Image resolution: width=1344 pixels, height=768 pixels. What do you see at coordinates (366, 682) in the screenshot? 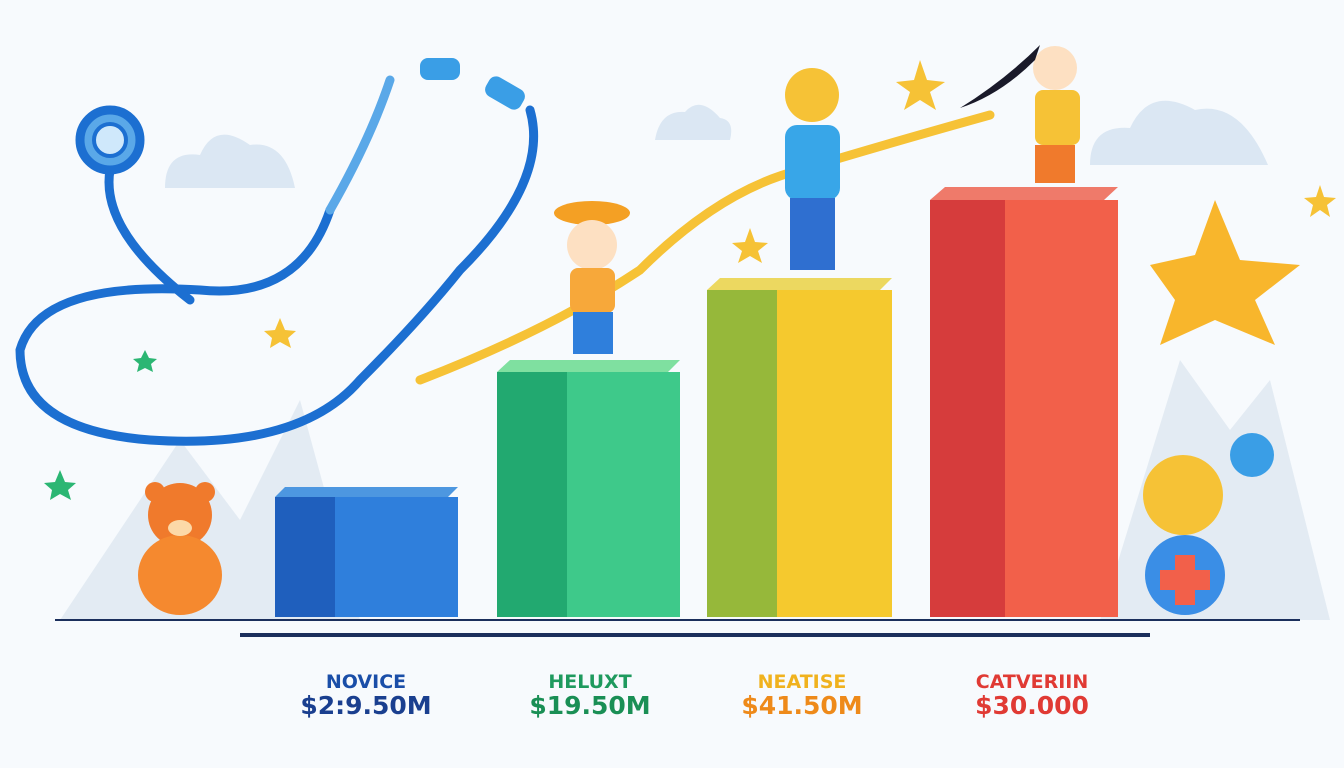
I see `tier-name: NOVICE` at bounding box center [366, 682].